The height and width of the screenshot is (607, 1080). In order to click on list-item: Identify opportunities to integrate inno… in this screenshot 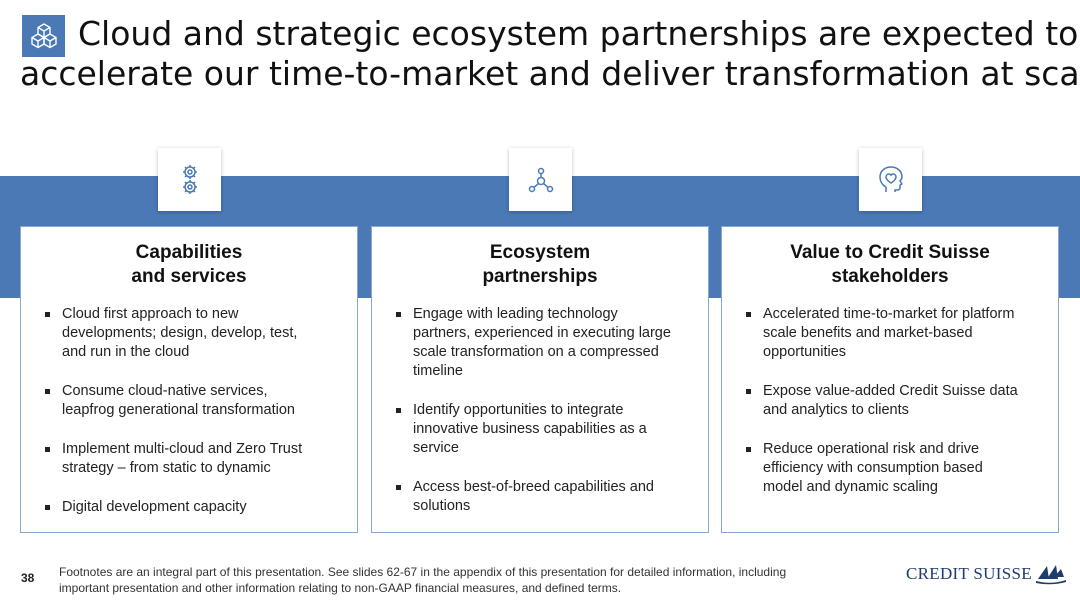, I will do `click(544, 429)`.